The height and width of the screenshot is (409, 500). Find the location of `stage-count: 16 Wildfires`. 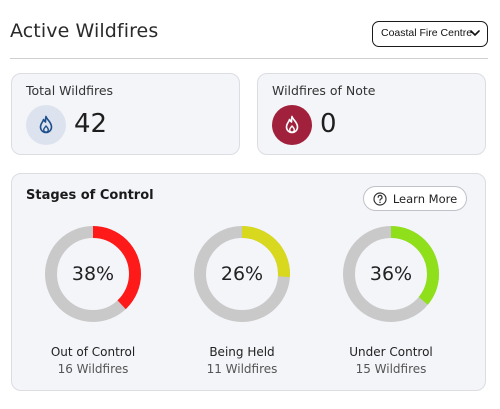

stage-count: 16 Wildfires is located at coordinates (93, 369).